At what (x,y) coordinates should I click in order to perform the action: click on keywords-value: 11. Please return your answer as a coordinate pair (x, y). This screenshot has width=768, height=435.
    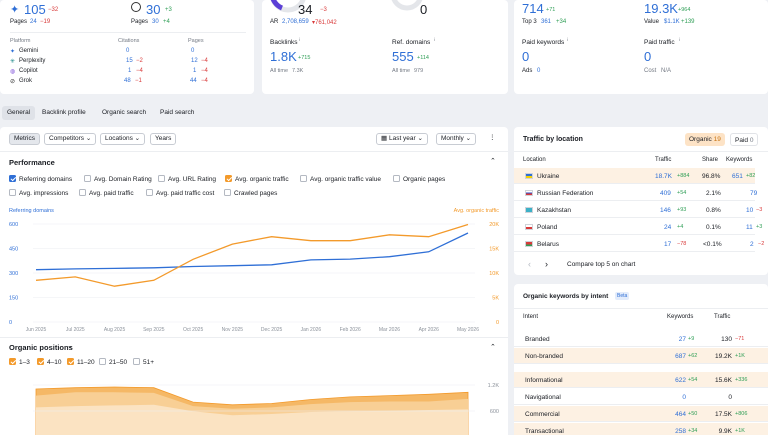
    Looking at the image, I should click on (749, 227).